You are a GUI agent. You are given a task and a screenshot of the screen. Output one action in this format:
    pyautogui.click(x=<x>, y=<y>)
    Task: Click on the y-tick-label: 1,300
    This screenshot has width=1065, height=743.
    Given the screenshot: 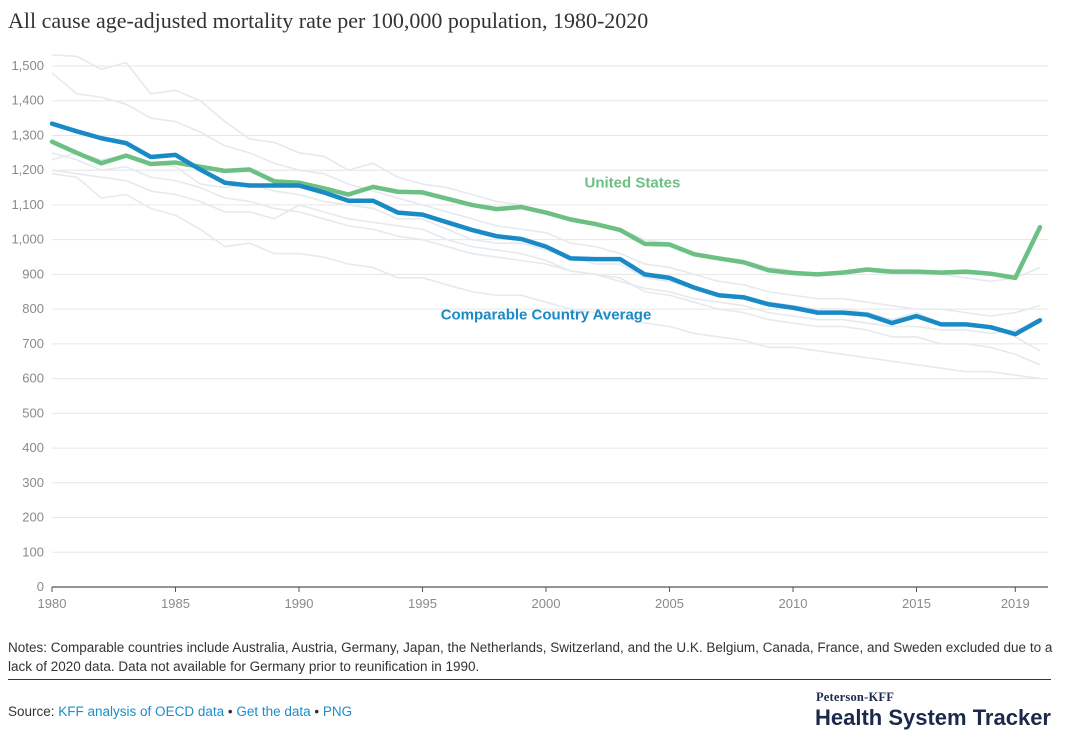 What is the action you would take?
    pyautogui.click(x=27, y=134)
    